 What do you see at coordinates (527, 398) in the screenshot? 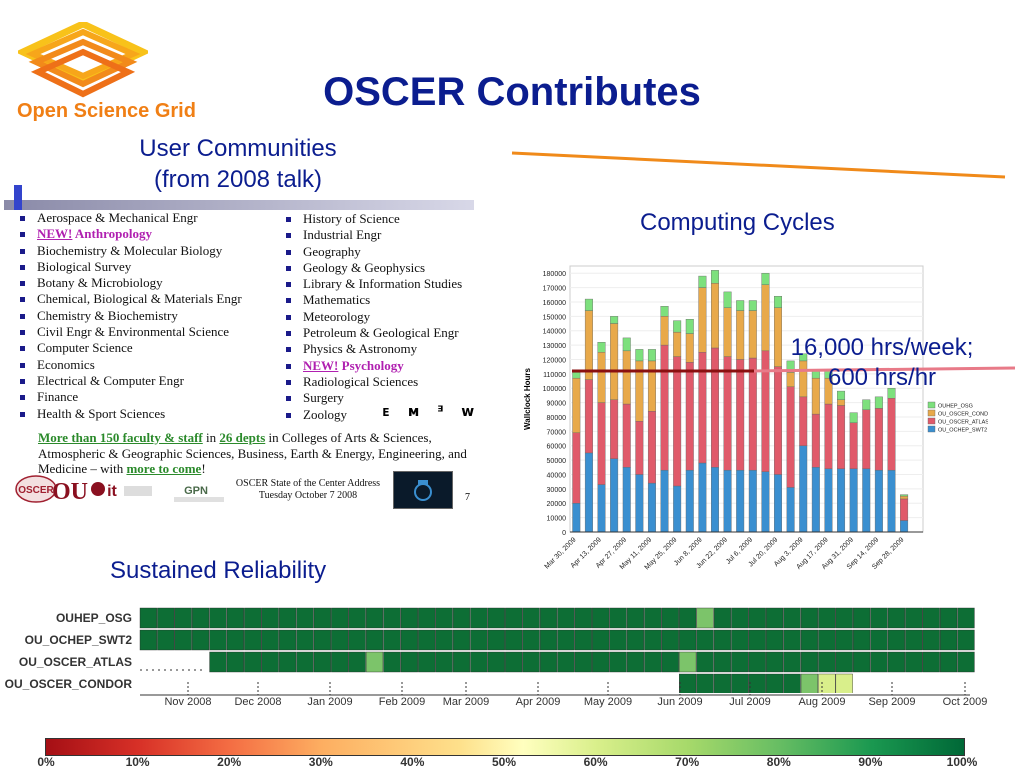
I see `y-axis-label: Wallclock Hours` at bounding box center [527, 398].